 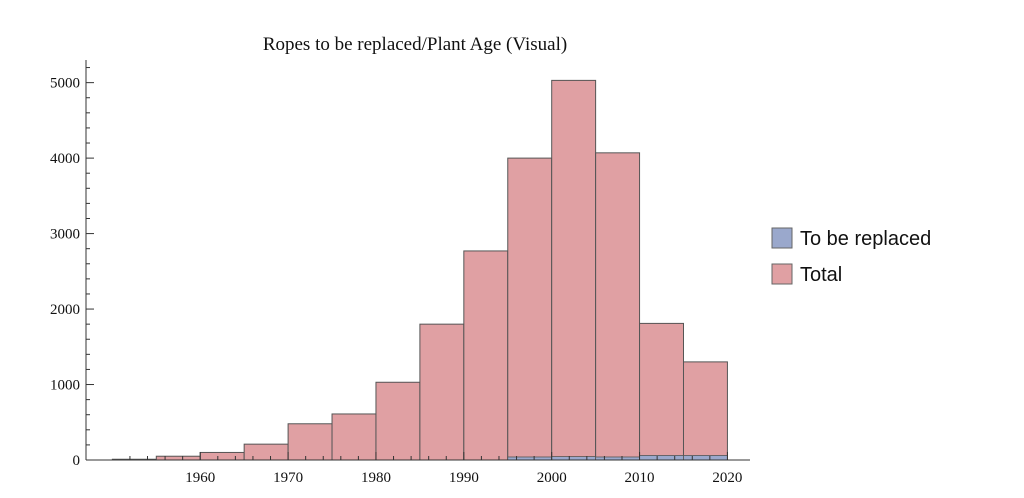 What do you see at coordinates (552, 478) in the screenshot?
I see `x-tick-label: 2000` at bounding box center [552, 478].